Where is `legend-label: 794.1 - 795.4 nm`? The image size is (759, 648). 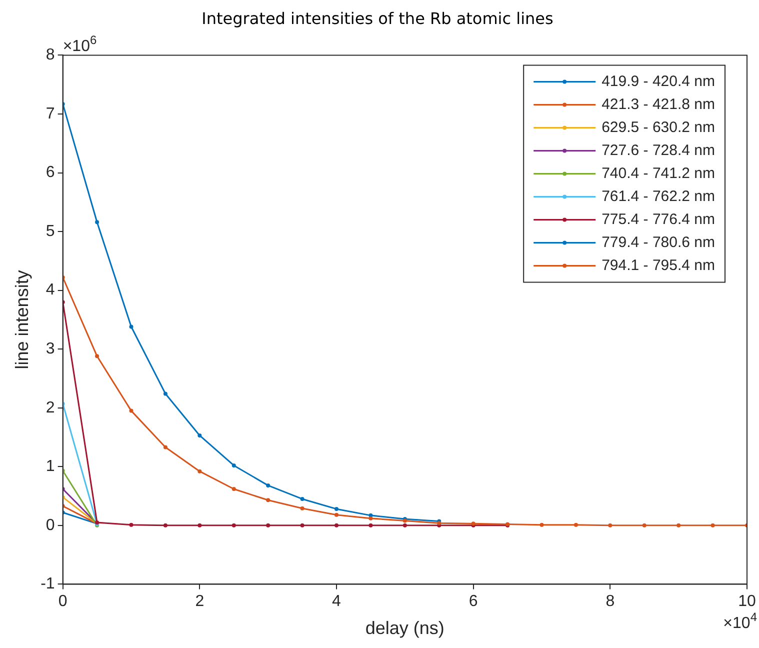 legend-label: 794.1 - 795.4 nm is located at coordinates (659, 265).